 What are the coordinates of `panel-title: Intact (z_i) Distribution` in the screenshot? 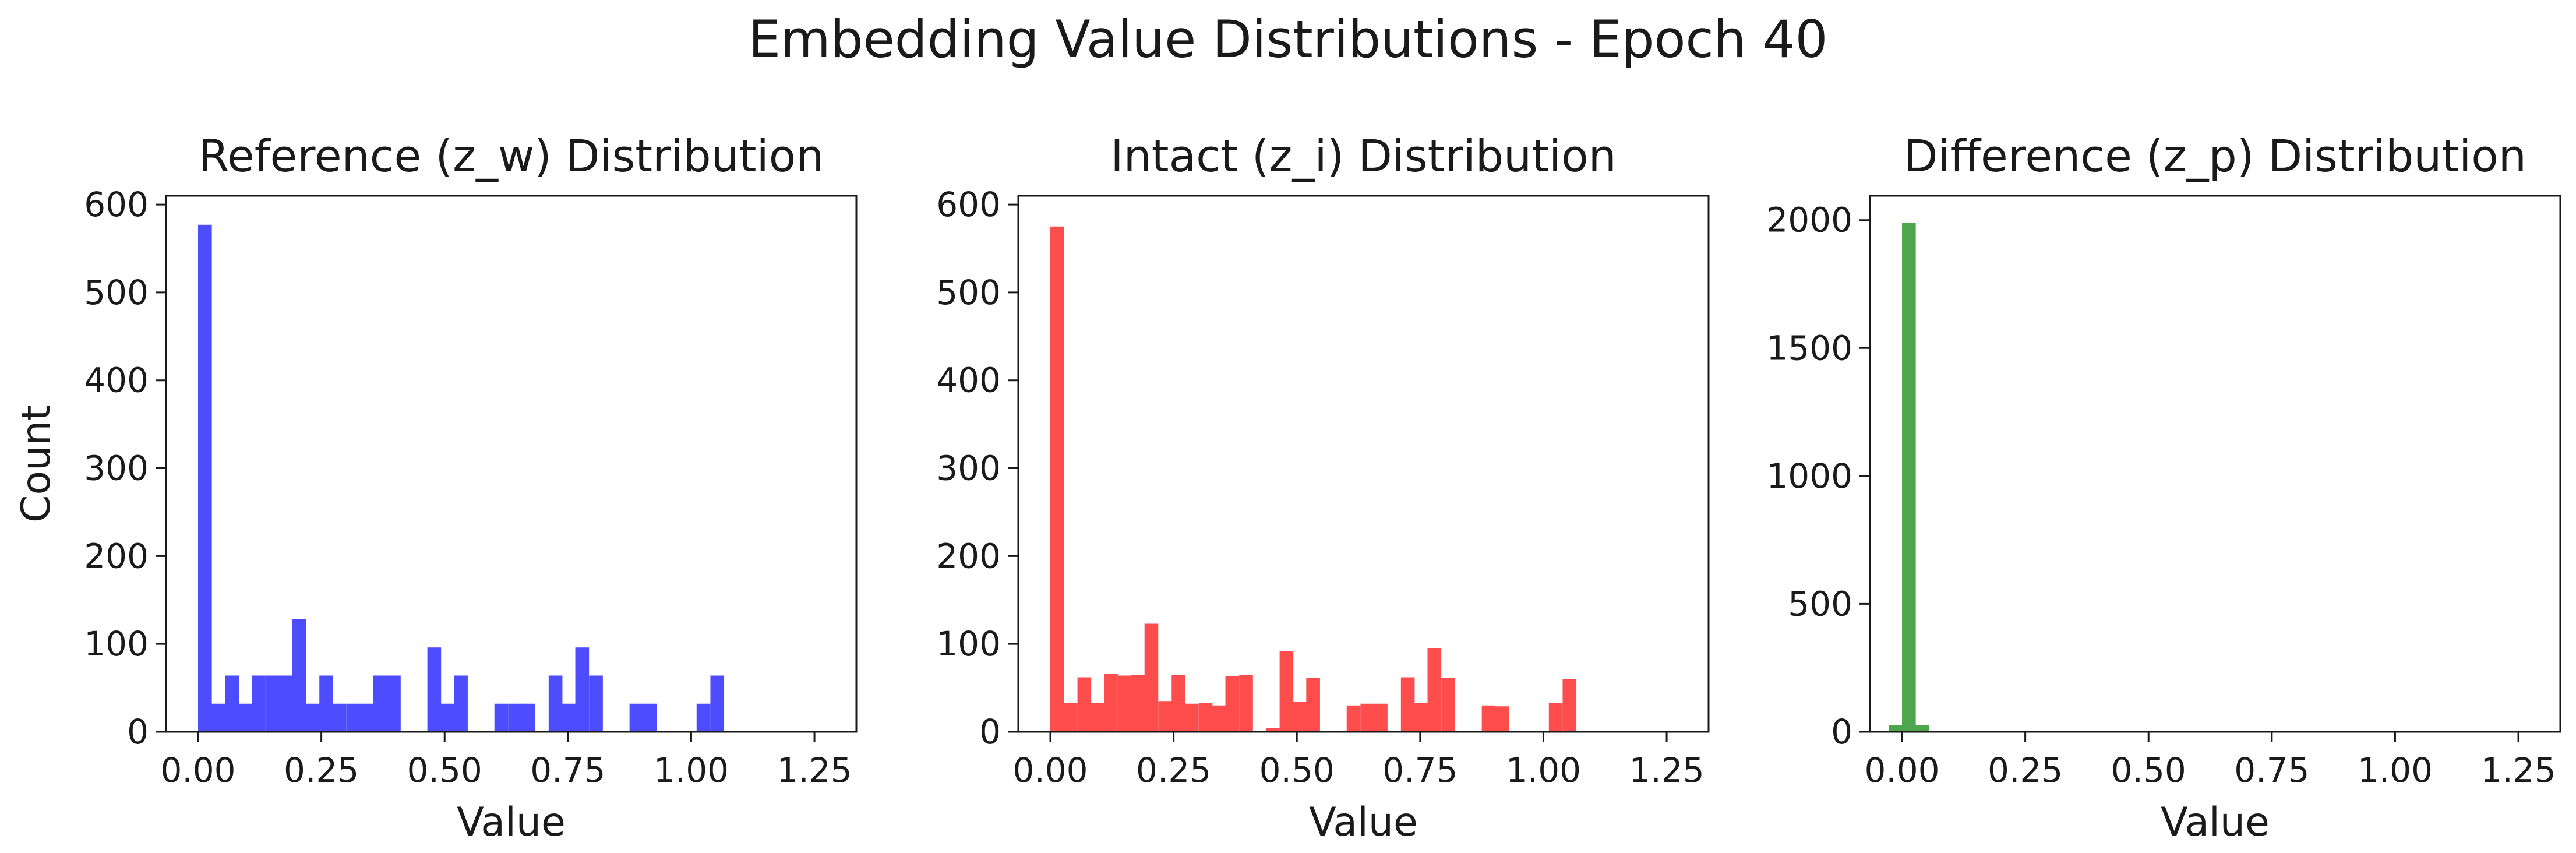 It's located at (1363, 156).